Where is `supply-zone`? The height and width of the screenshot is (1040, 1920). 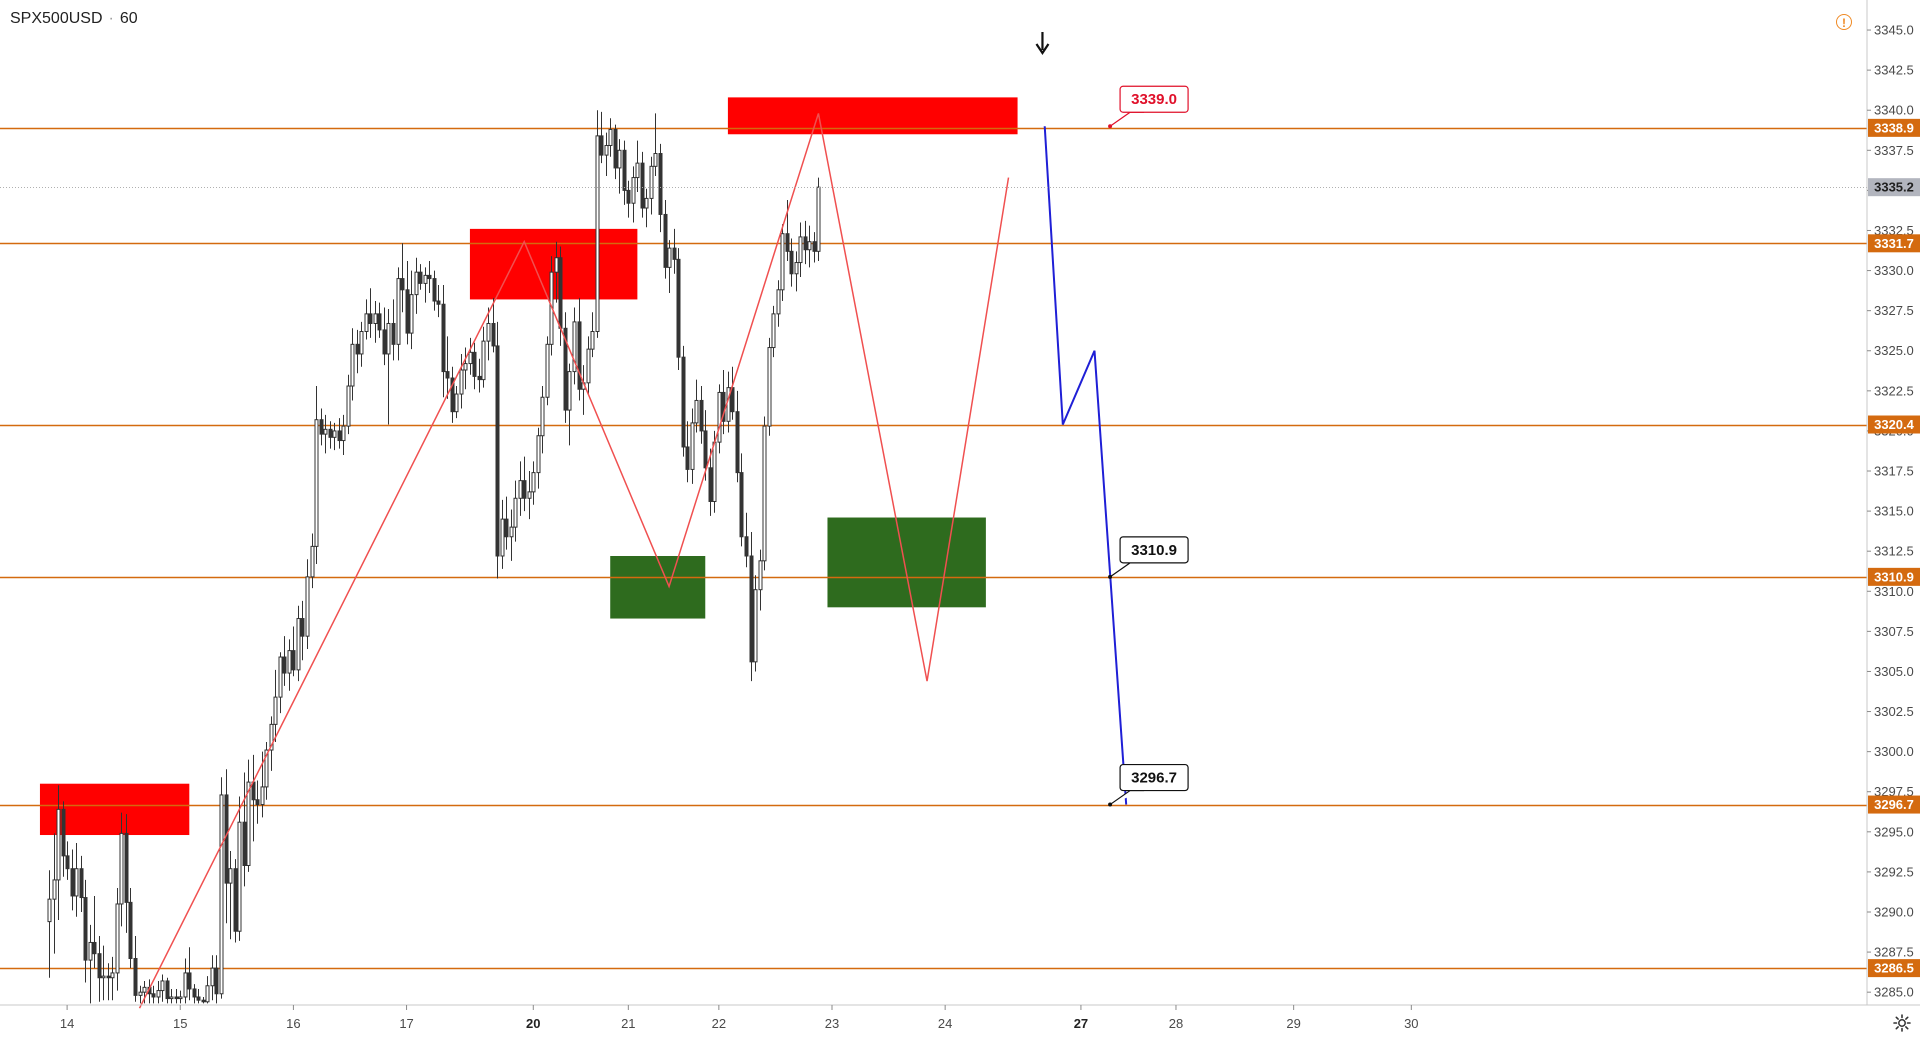 supply-zone is located at coordinates (553, 264).